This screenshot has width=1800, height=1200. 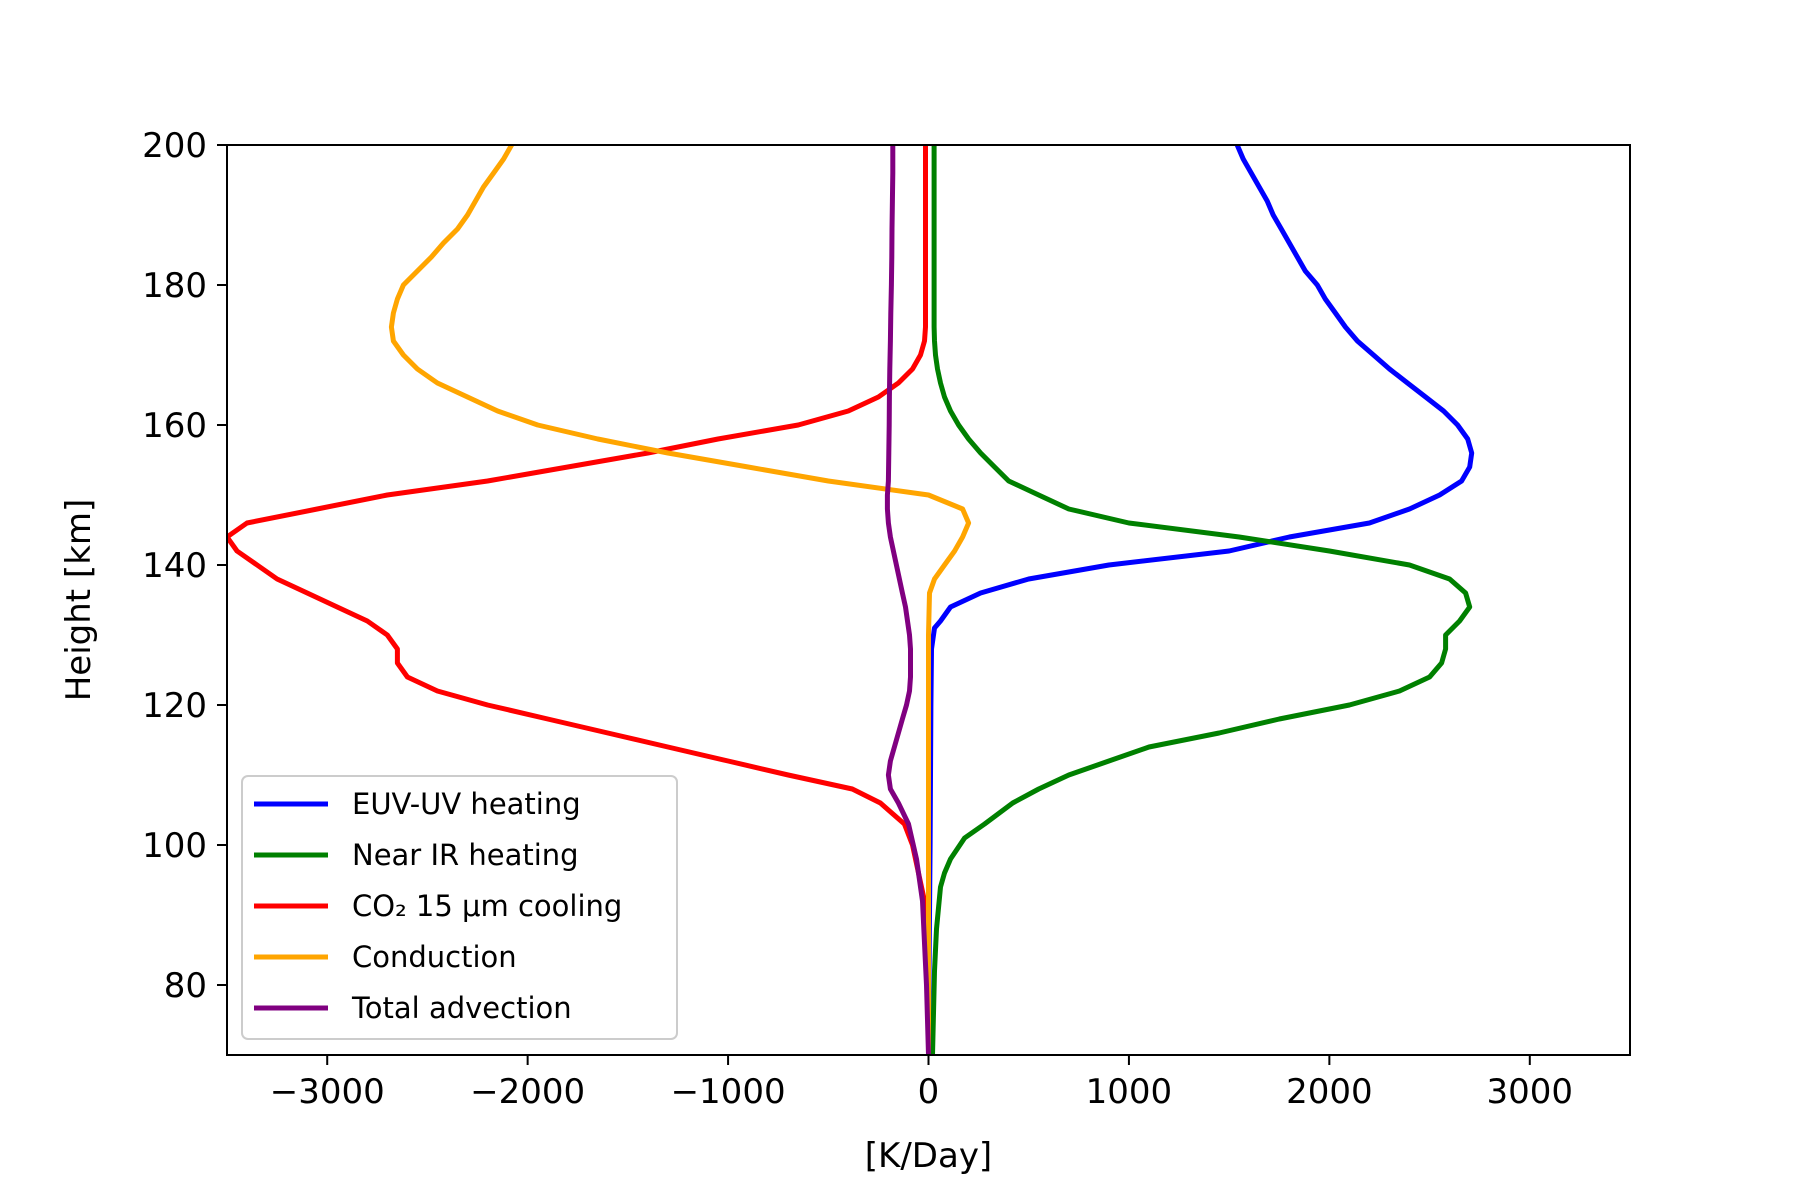 What do you see at coordinates (1530, 1092) in the screenshot?
I see `x-tick-label: 3000` at bounding box center [1530, 1092].